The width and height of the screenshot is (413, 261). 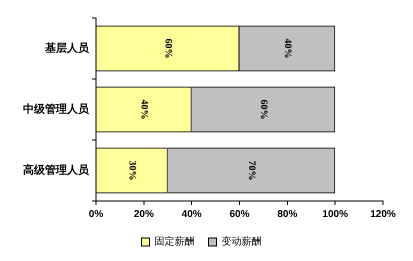 I want to click on x-tick-label: 20%, so click(x=144, y=214).